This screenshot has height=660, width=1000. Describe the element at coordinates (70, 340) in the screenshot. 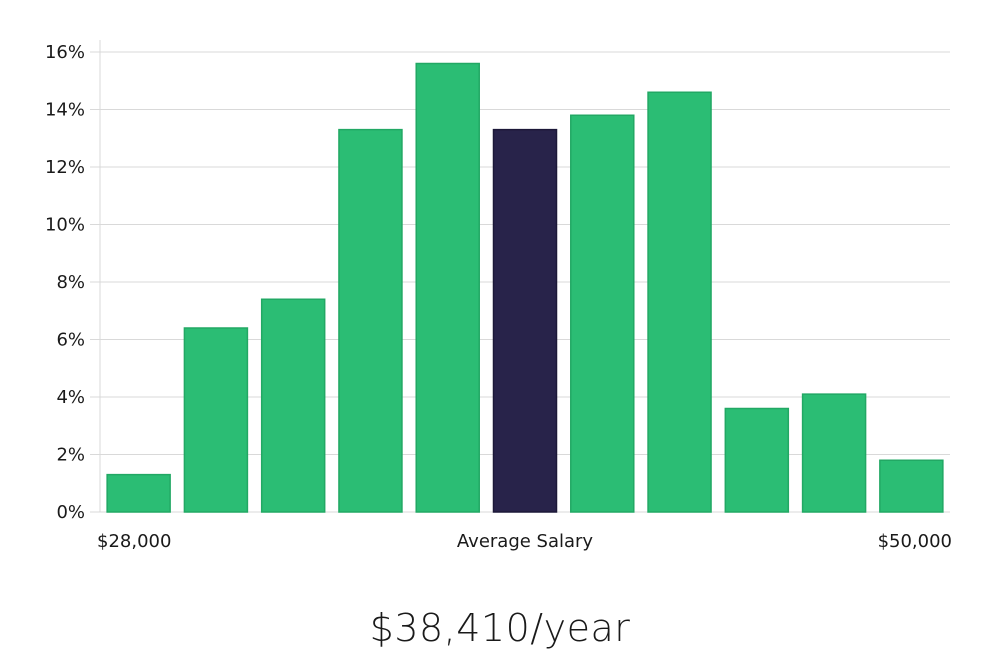

I see `y-tick-label: 6%` at that location.